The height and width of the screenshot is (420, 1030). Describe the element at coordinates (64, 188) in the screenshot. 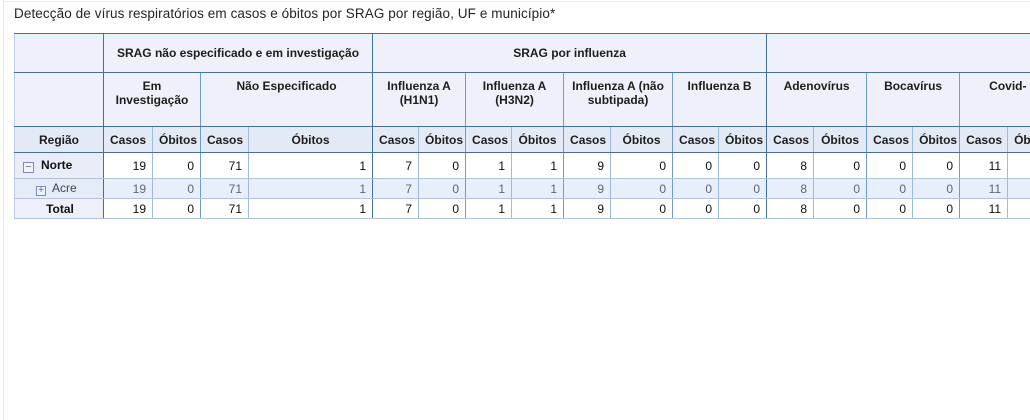

I see `region-label: Acre` at that location.